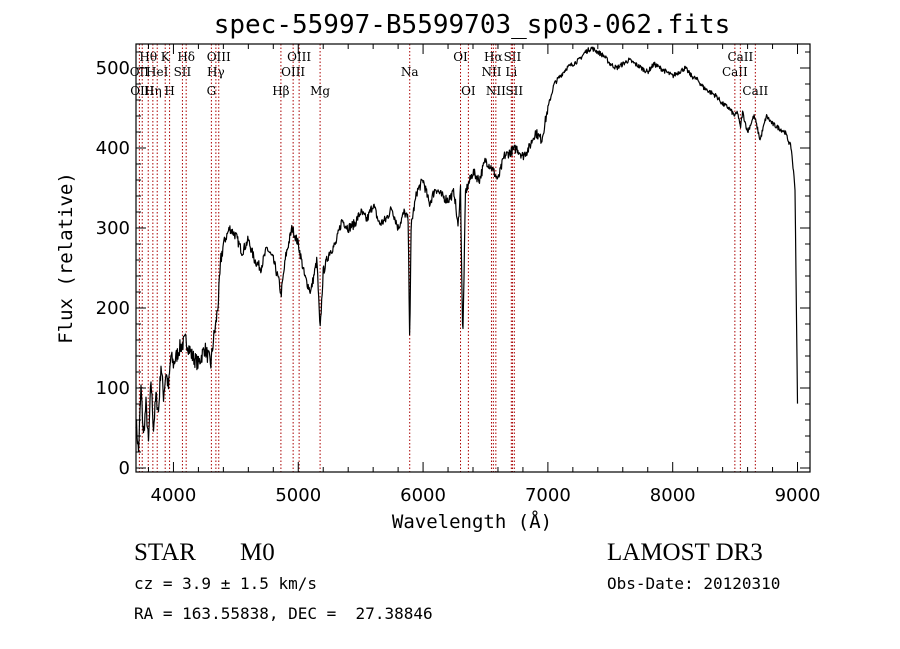 This screenshot has height=649, width=900. Describe the element at coordinates (798, 495) in the screenshot. I see `x-tick-label-9000: 9000` at that location.